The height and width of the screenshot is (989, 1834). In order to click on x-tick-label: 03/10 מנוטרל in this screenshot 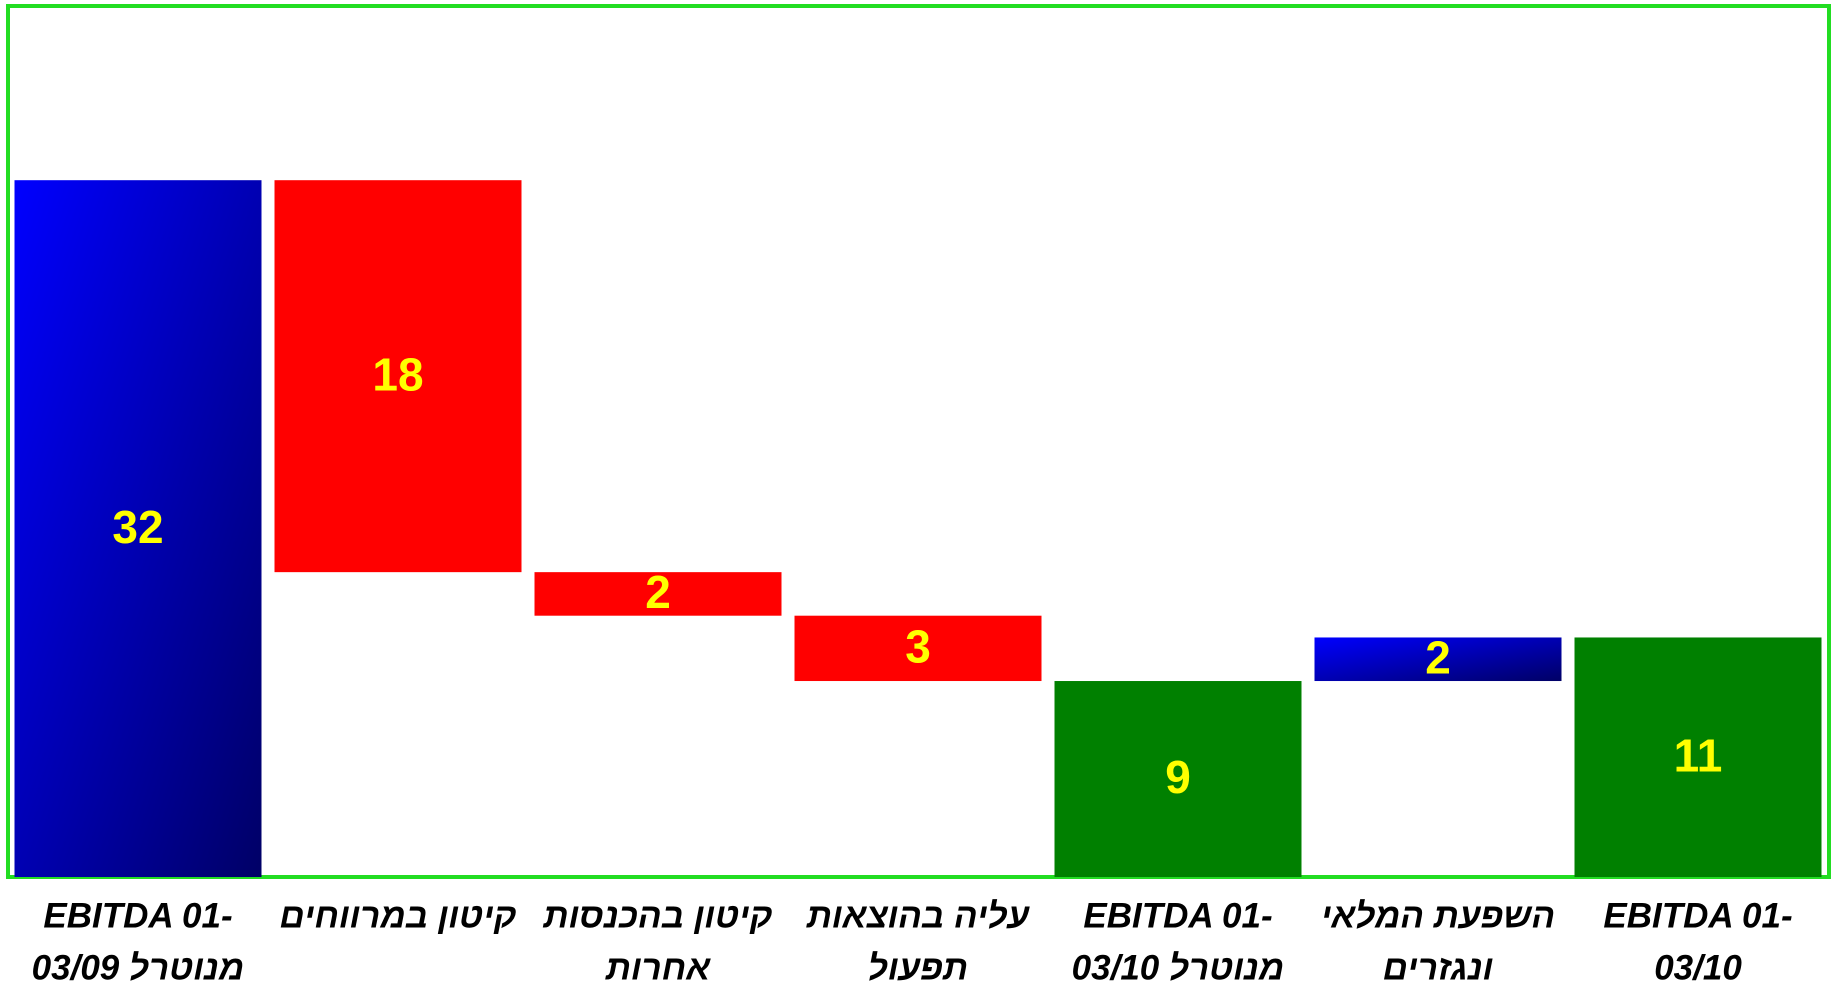, I will do `click(1178, 967)`.